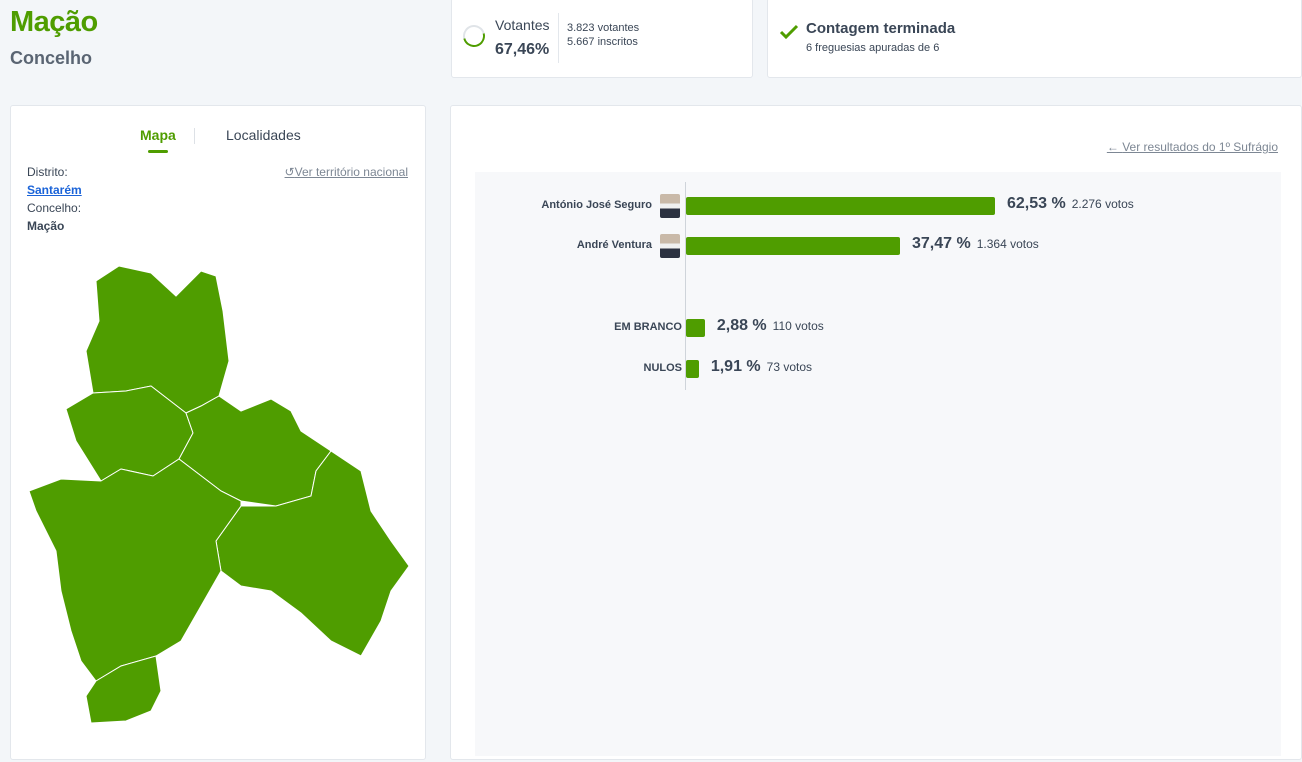 The height and width of the screenshot is (762, 1302). I want to click on status-subtitle: 6 freguesias apuradas de 6, so click(873, 48).